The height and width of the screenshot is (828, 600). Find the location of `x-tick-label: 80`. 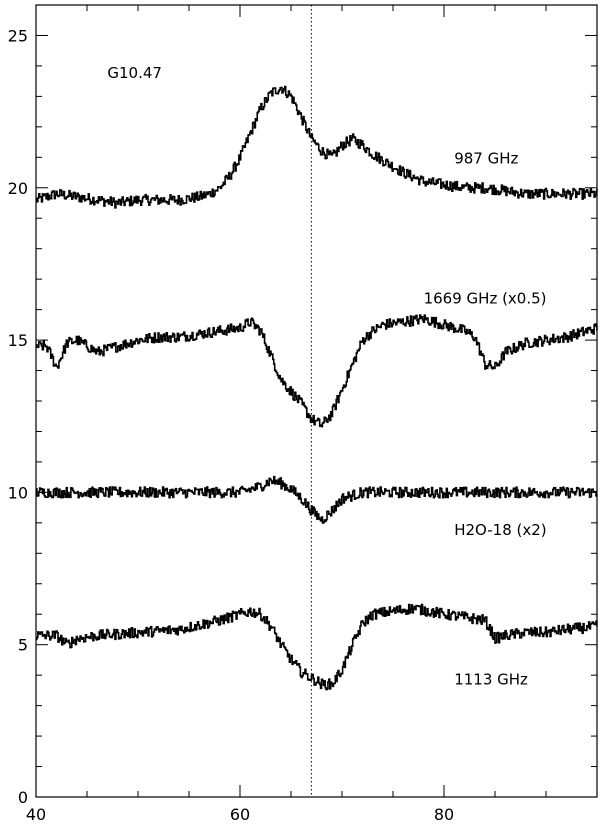

x-tick-label: 80 is located at coordinates (444, 814).